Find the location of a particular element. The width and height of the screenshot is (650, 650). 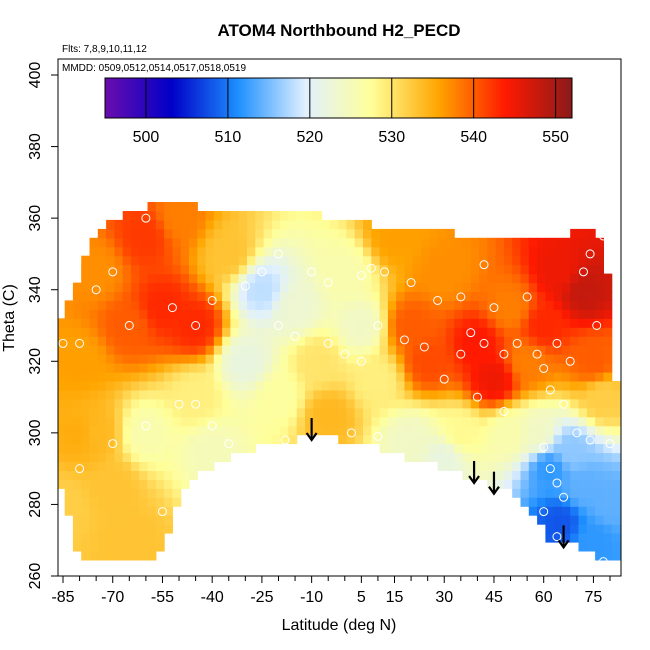

data-point-marker is located at coordinates (404, 340).